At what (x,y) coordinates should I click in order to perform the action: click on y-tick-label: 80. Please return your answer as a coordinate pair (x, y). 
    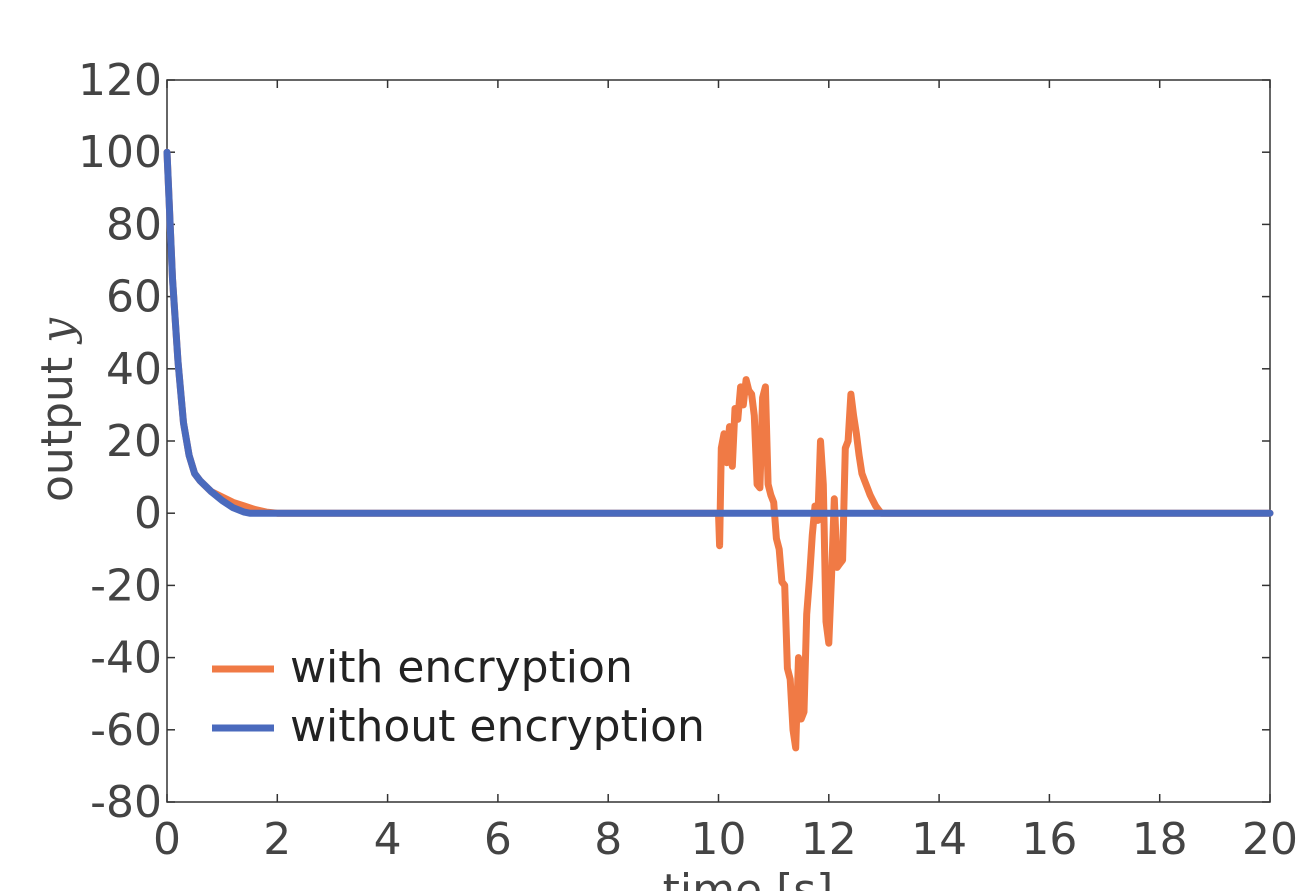
    Looking at the image, I should click on (134, 224).